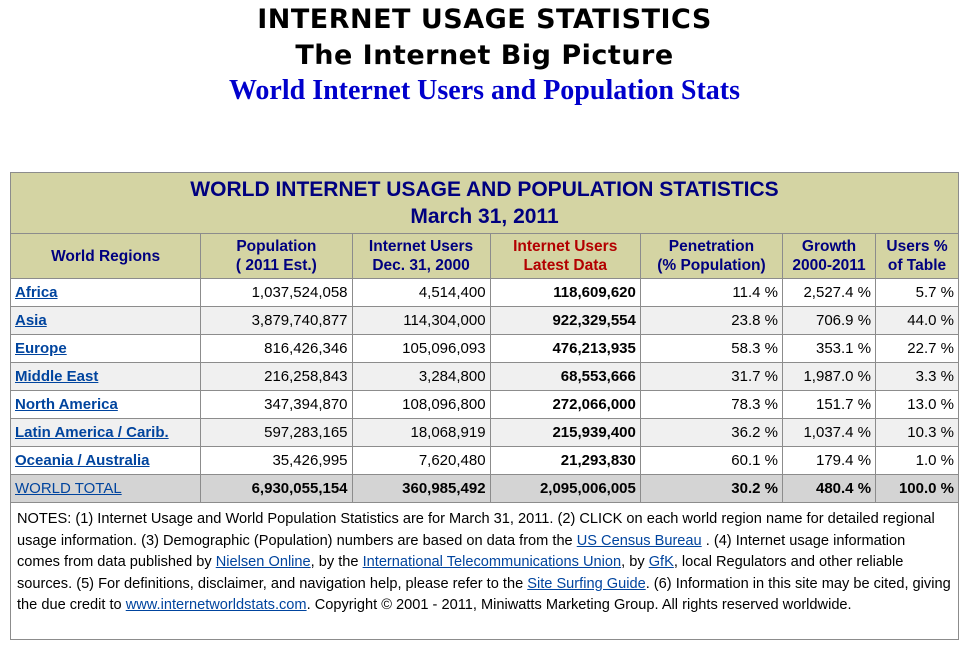 The width and height of the screenshot is (969, 658). I want to click on total-population: 6,930,055,154, so click(276, 488).